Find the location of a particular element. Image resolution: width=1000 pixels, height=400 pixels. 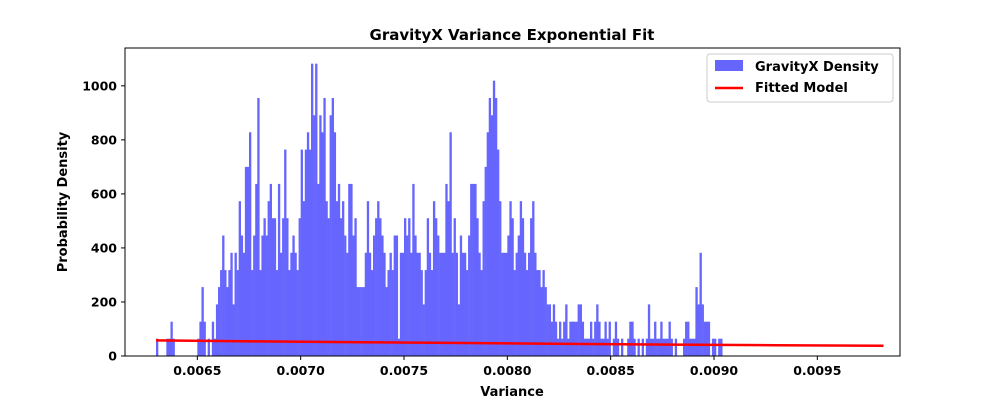

fitted-model-line-group is located at coordinates (519, 343).